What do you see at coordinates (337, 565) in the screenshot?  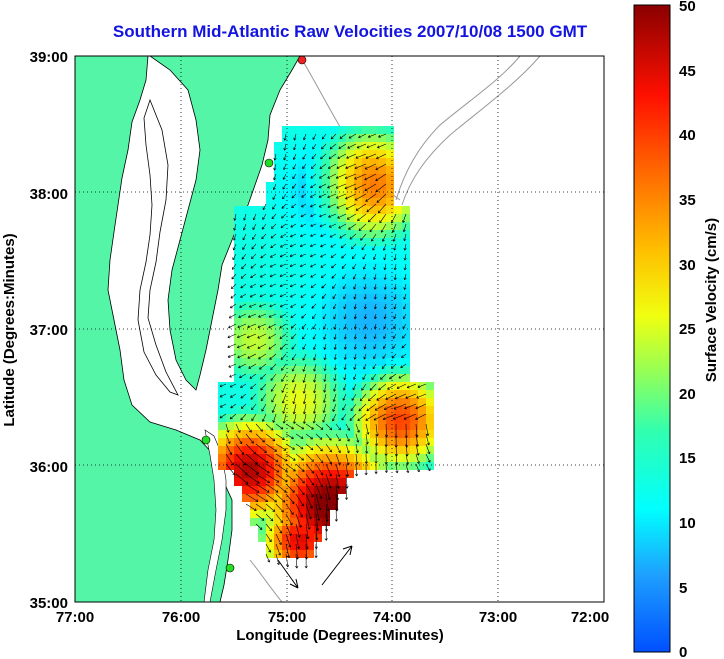 I see `reference-arrow` at bounding box center [337, 565].